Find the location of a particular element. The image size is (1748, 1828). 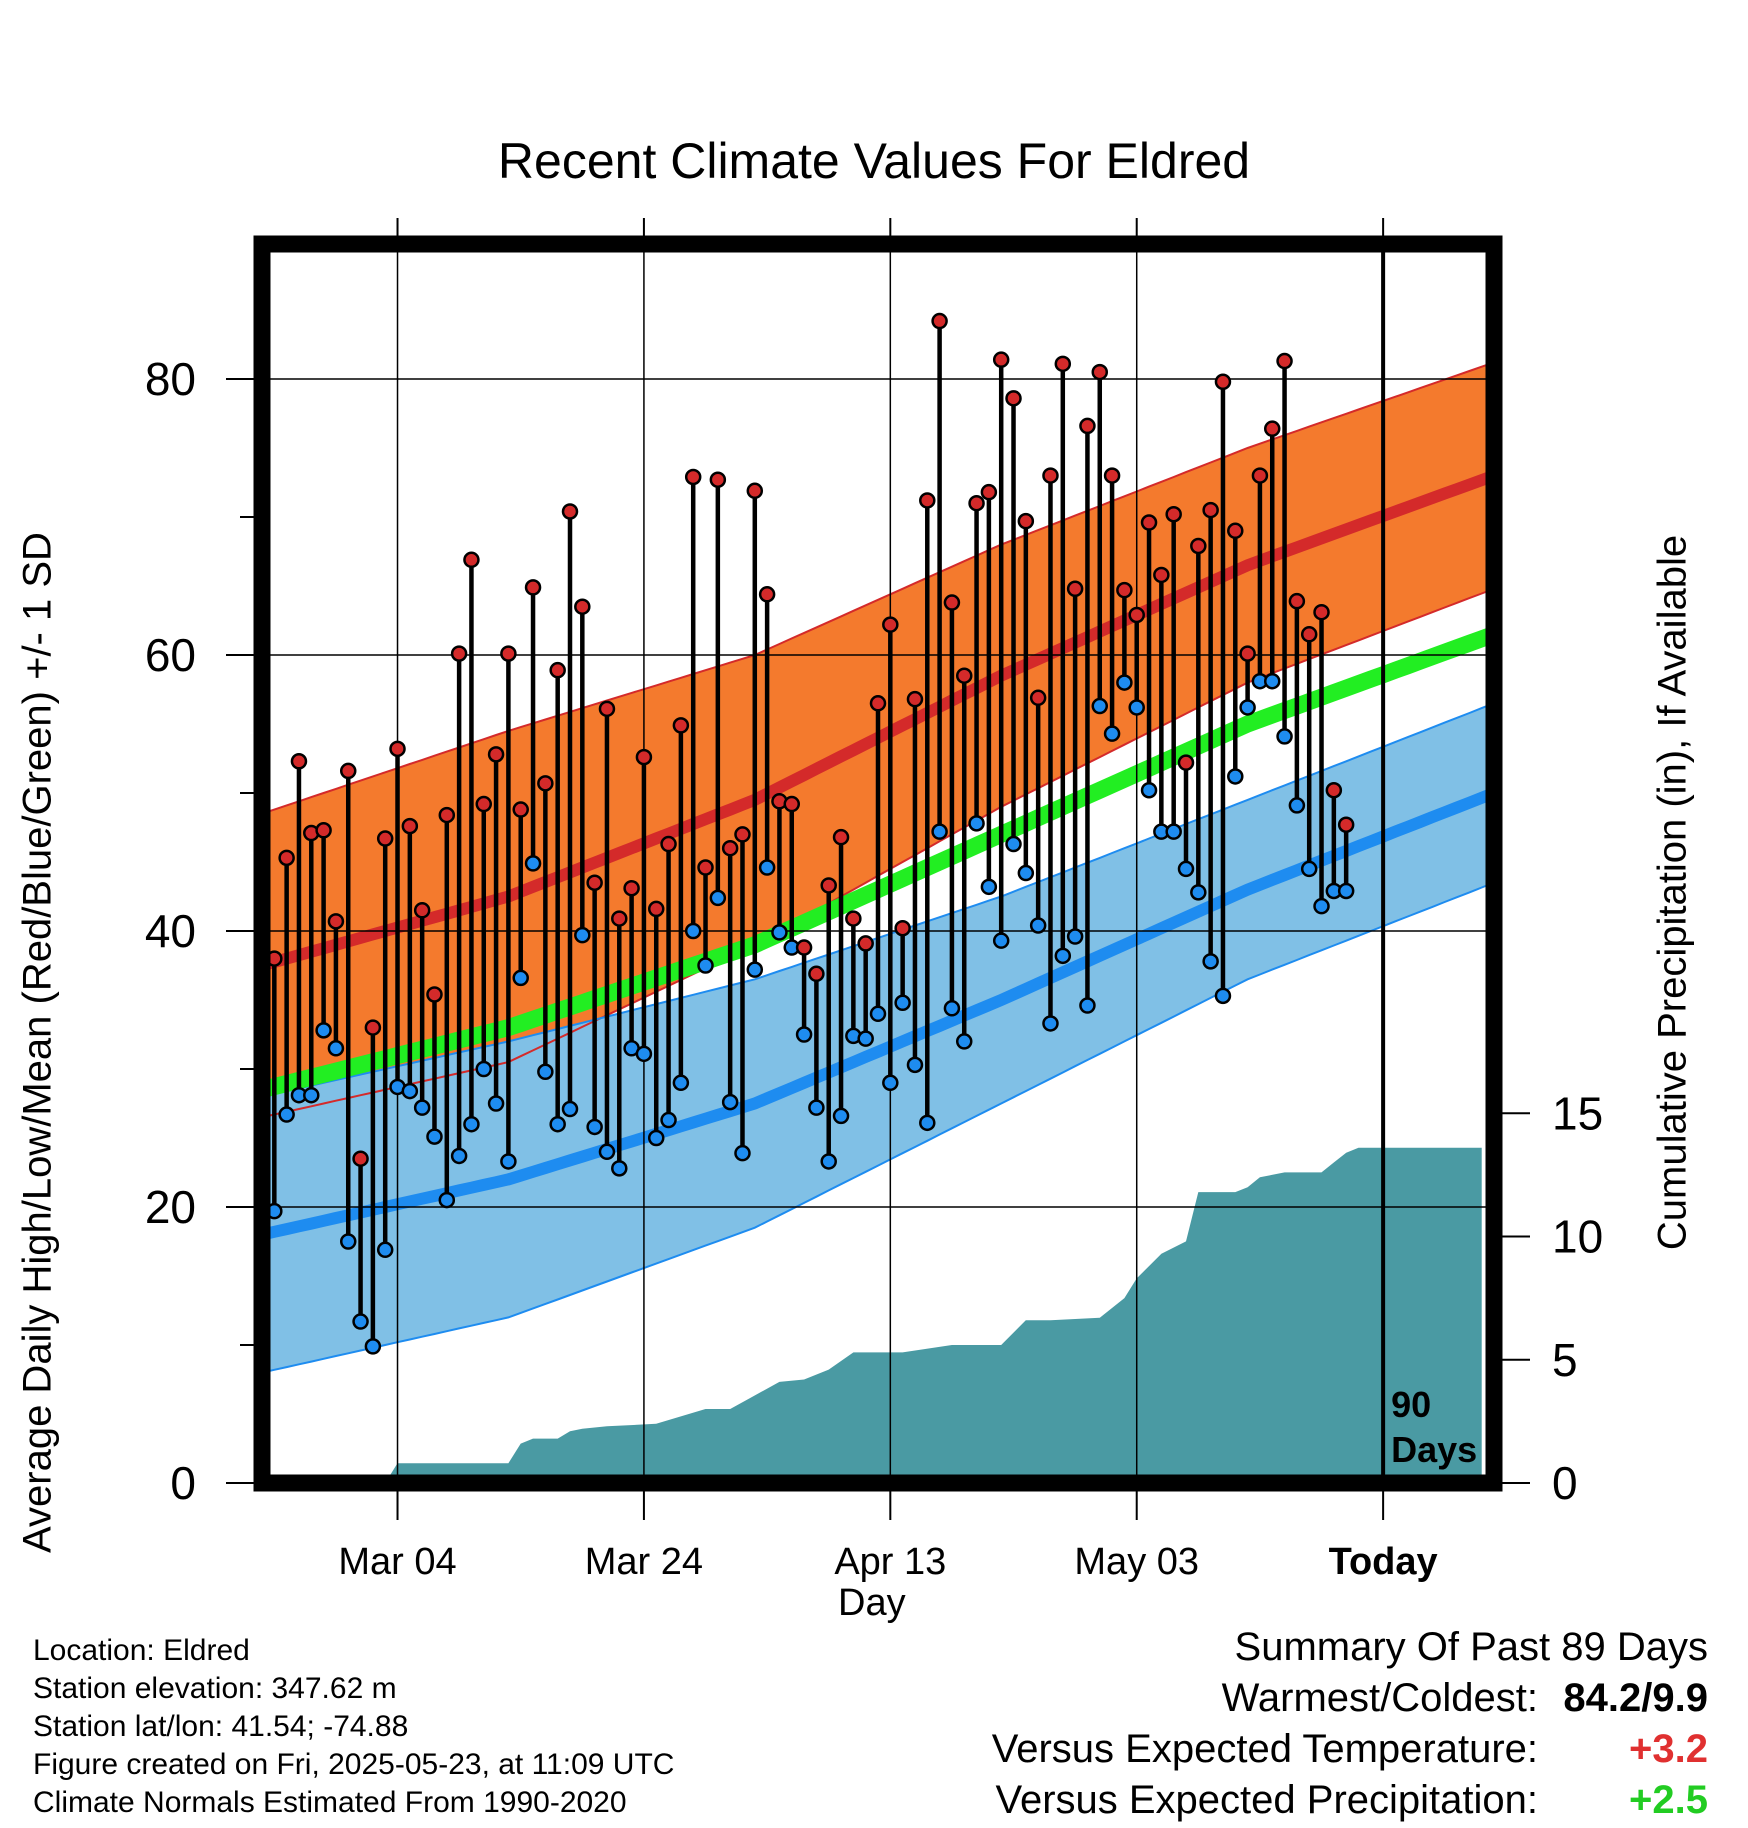

precip-anomaly-row: Versus Expected Precipitation: +2.5 is located at coordinates (1350, 1800).